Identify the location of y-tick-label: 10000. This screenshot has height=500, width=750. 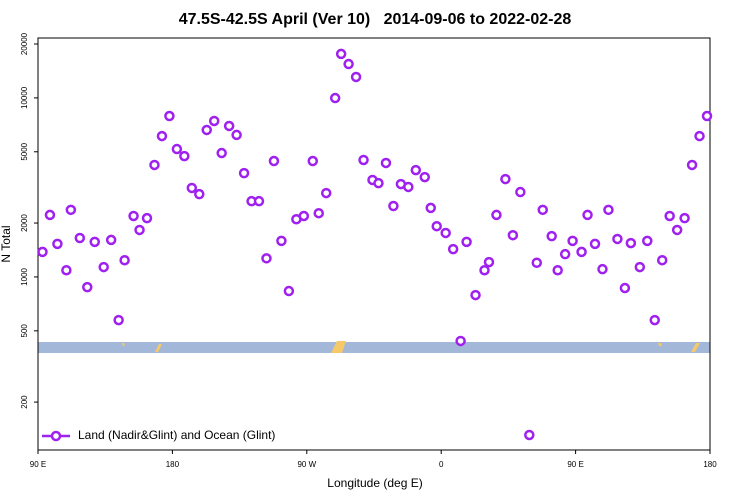
(24, 97).